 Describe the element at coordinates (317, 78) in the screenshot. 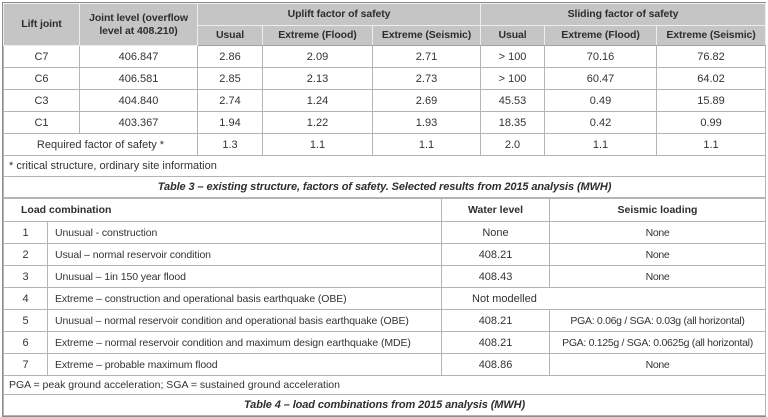

I see `cell-value: 2.13` at that location.